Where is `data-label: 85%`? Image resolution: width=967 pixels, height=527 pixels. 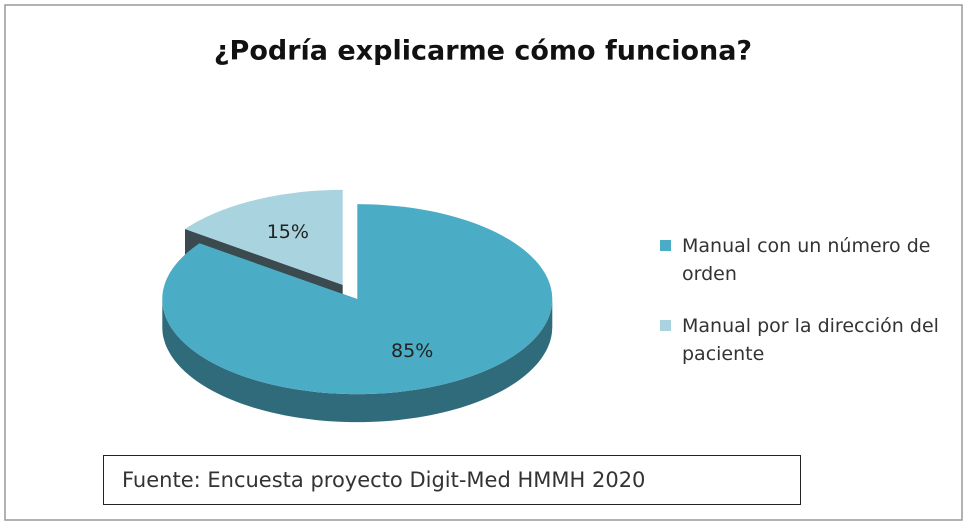
data-label: 85% is located at coordinates (412, 351).